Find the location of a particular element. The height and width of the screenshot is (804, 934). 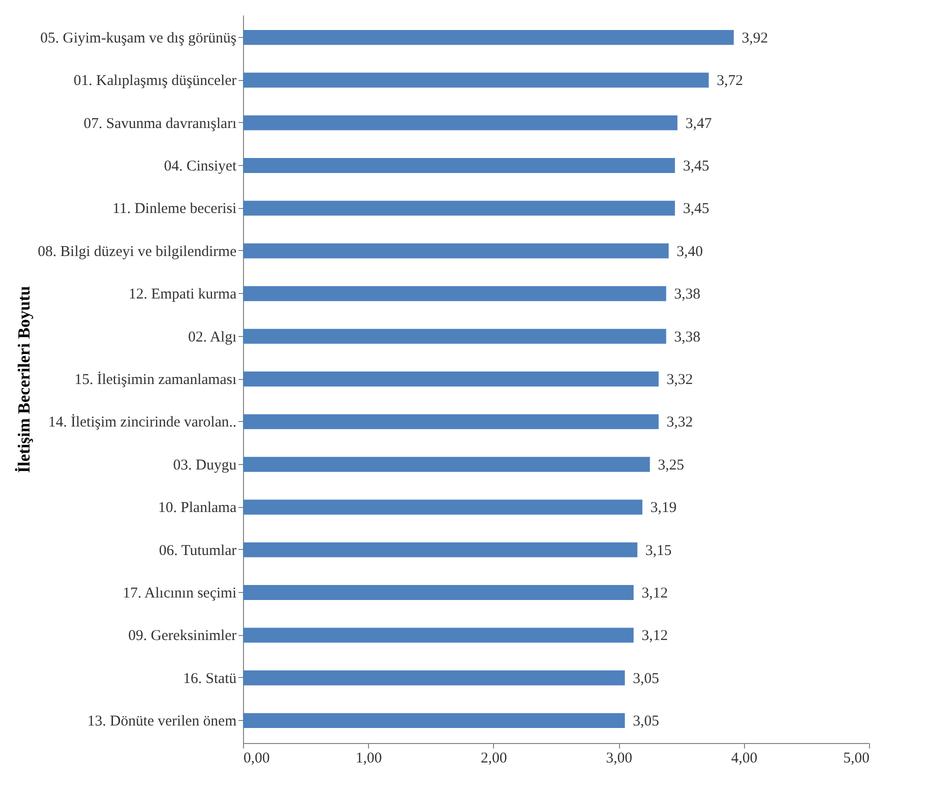

y-tick-label: 08. Bilgi düzeyi ve bilgilendirme is located at coordinates (137, 252).